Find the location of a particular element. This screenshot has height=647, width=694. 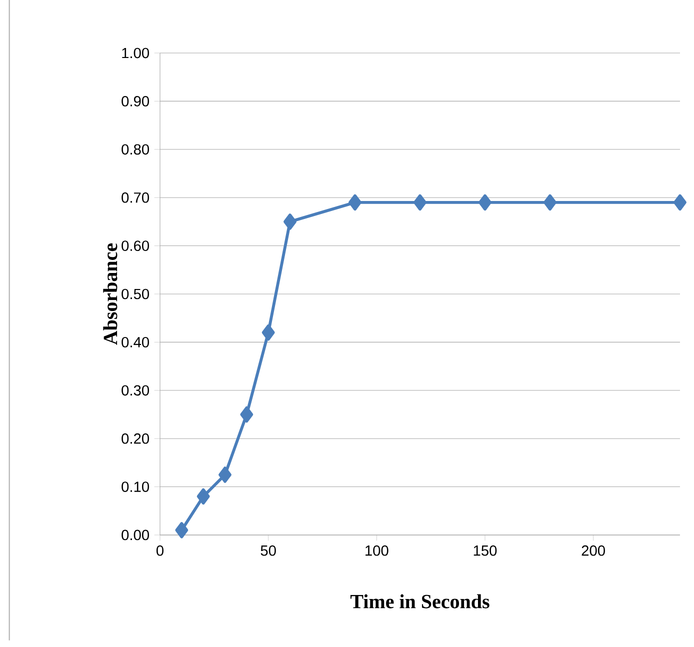

x-tick-label: 0 is located at coordinates (160, 550).